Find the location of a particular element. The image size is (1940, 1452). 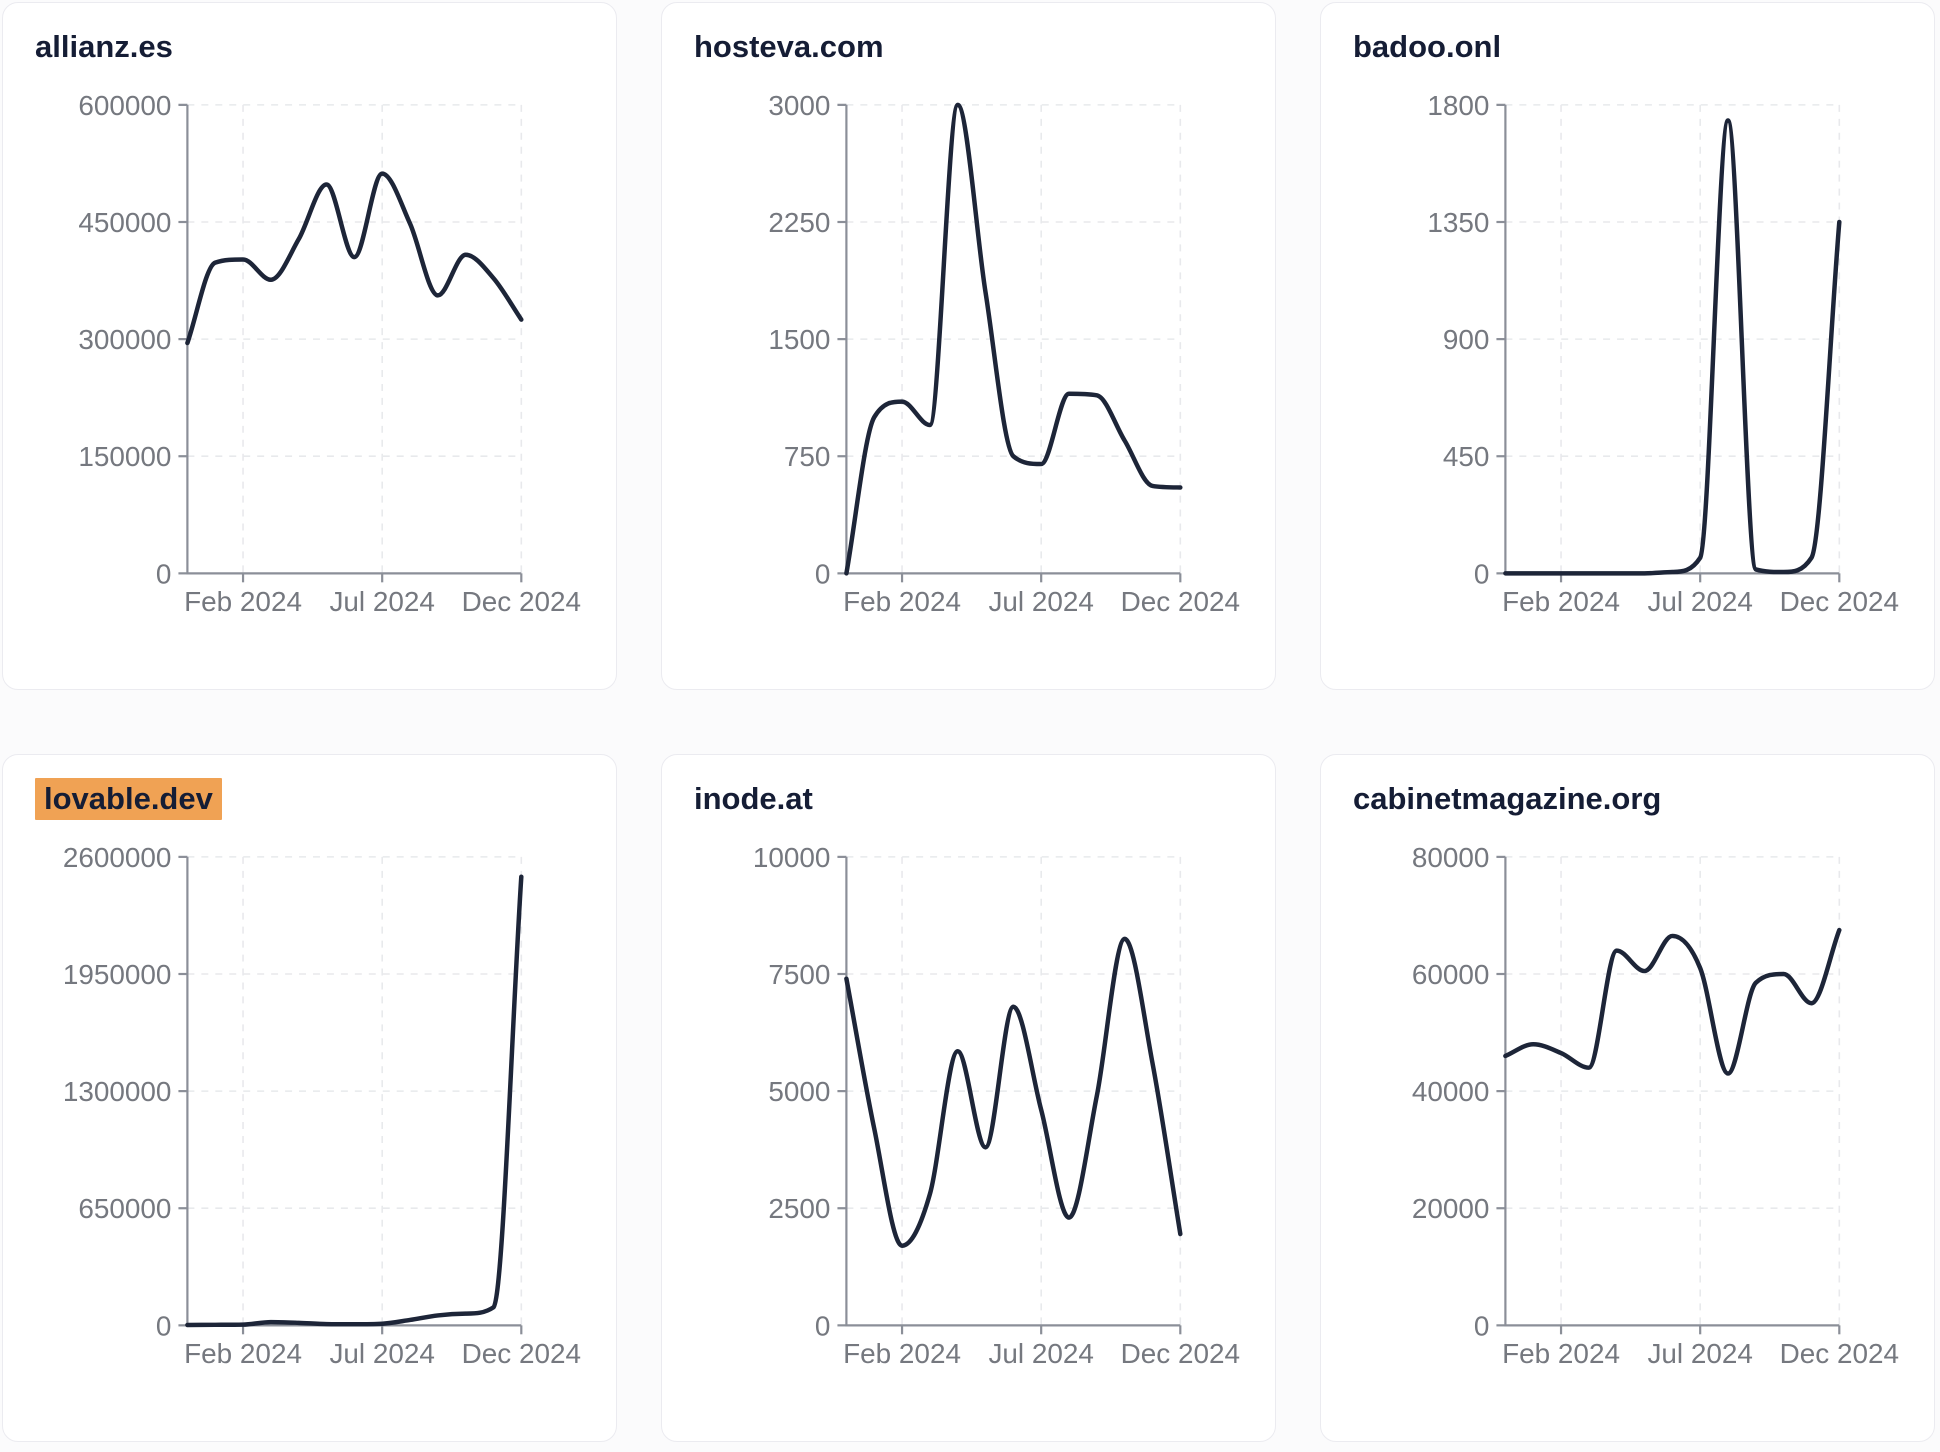

y-tick-label: 450000 is located at coordinates (124, 222).